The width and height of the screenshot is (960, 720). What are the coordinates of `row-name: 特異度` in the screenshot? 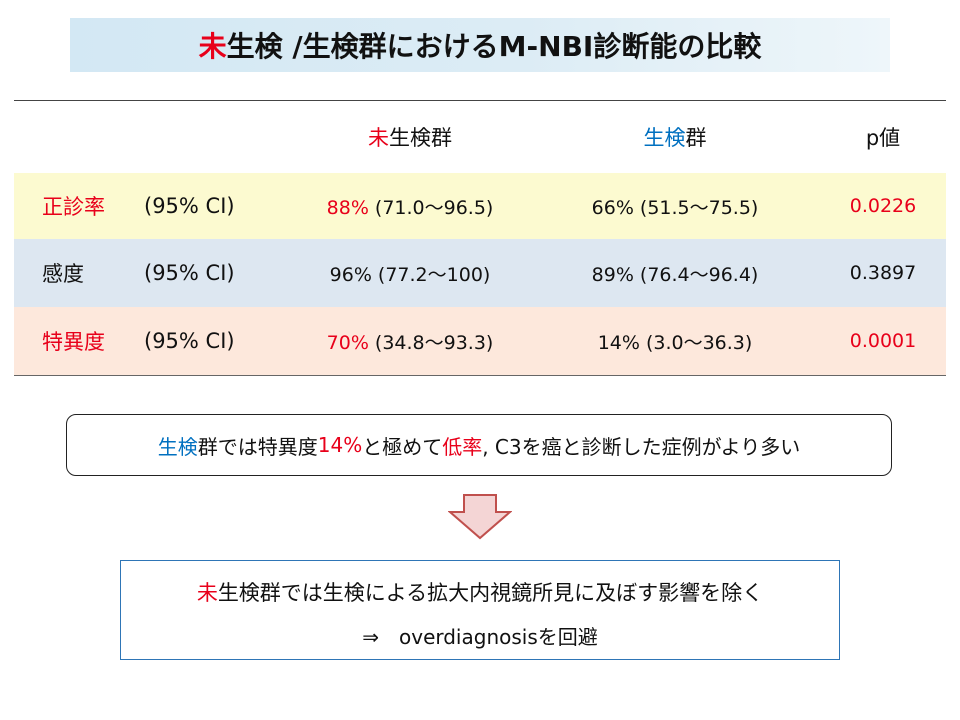 It's located at (73, 342).